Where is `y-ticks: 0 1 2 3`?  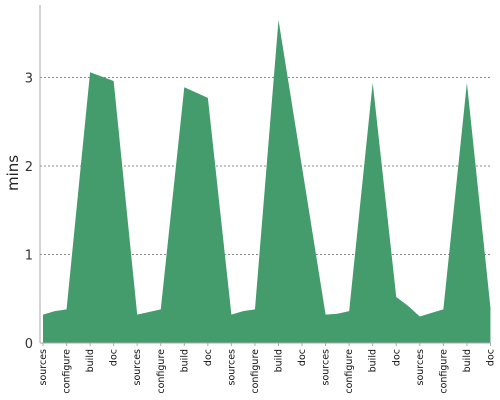
y-ticks: 0 1 2 3 is located at coordinates (29, 212).